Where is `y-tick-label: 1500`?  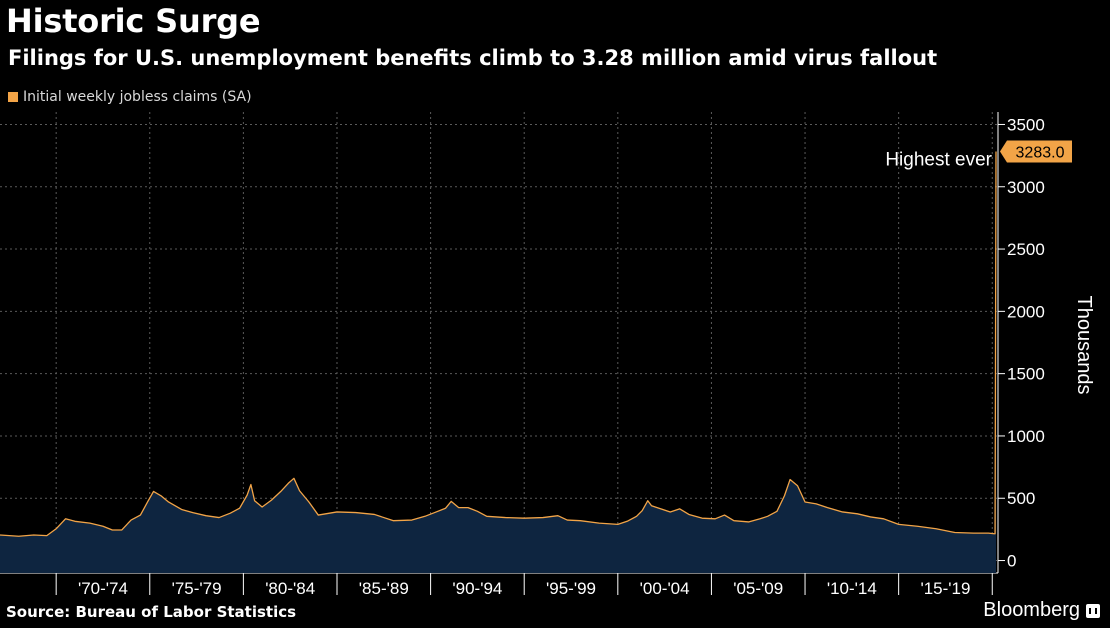
y-tick-label: 1500 is located at coordinates (1026, 374).